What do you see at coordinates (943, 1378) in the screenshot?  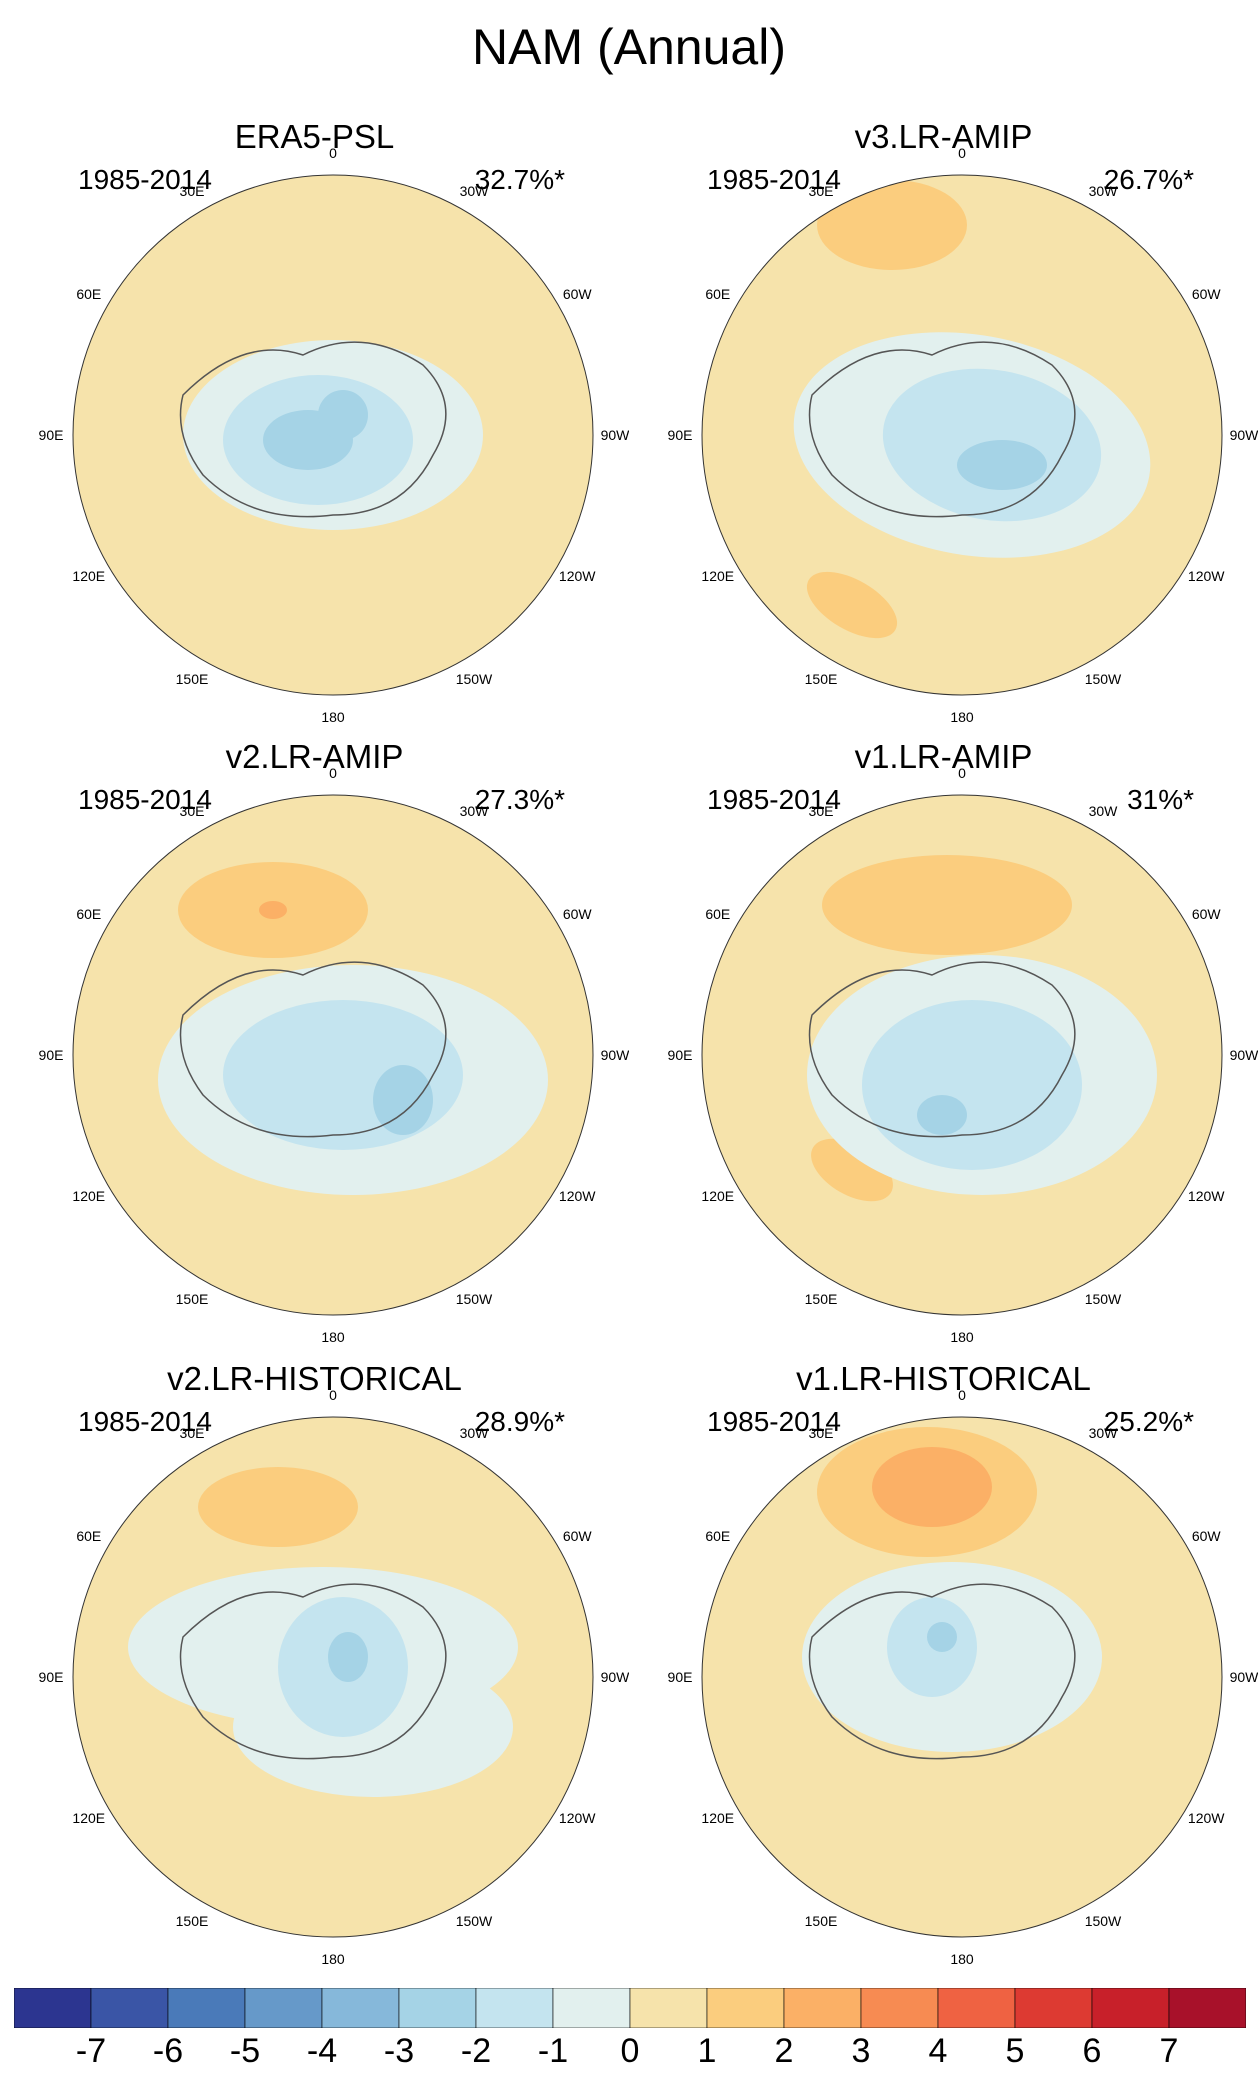 I see `panel-title: v1.LR-HISTORICAL` at bounding box center [943, 1378].